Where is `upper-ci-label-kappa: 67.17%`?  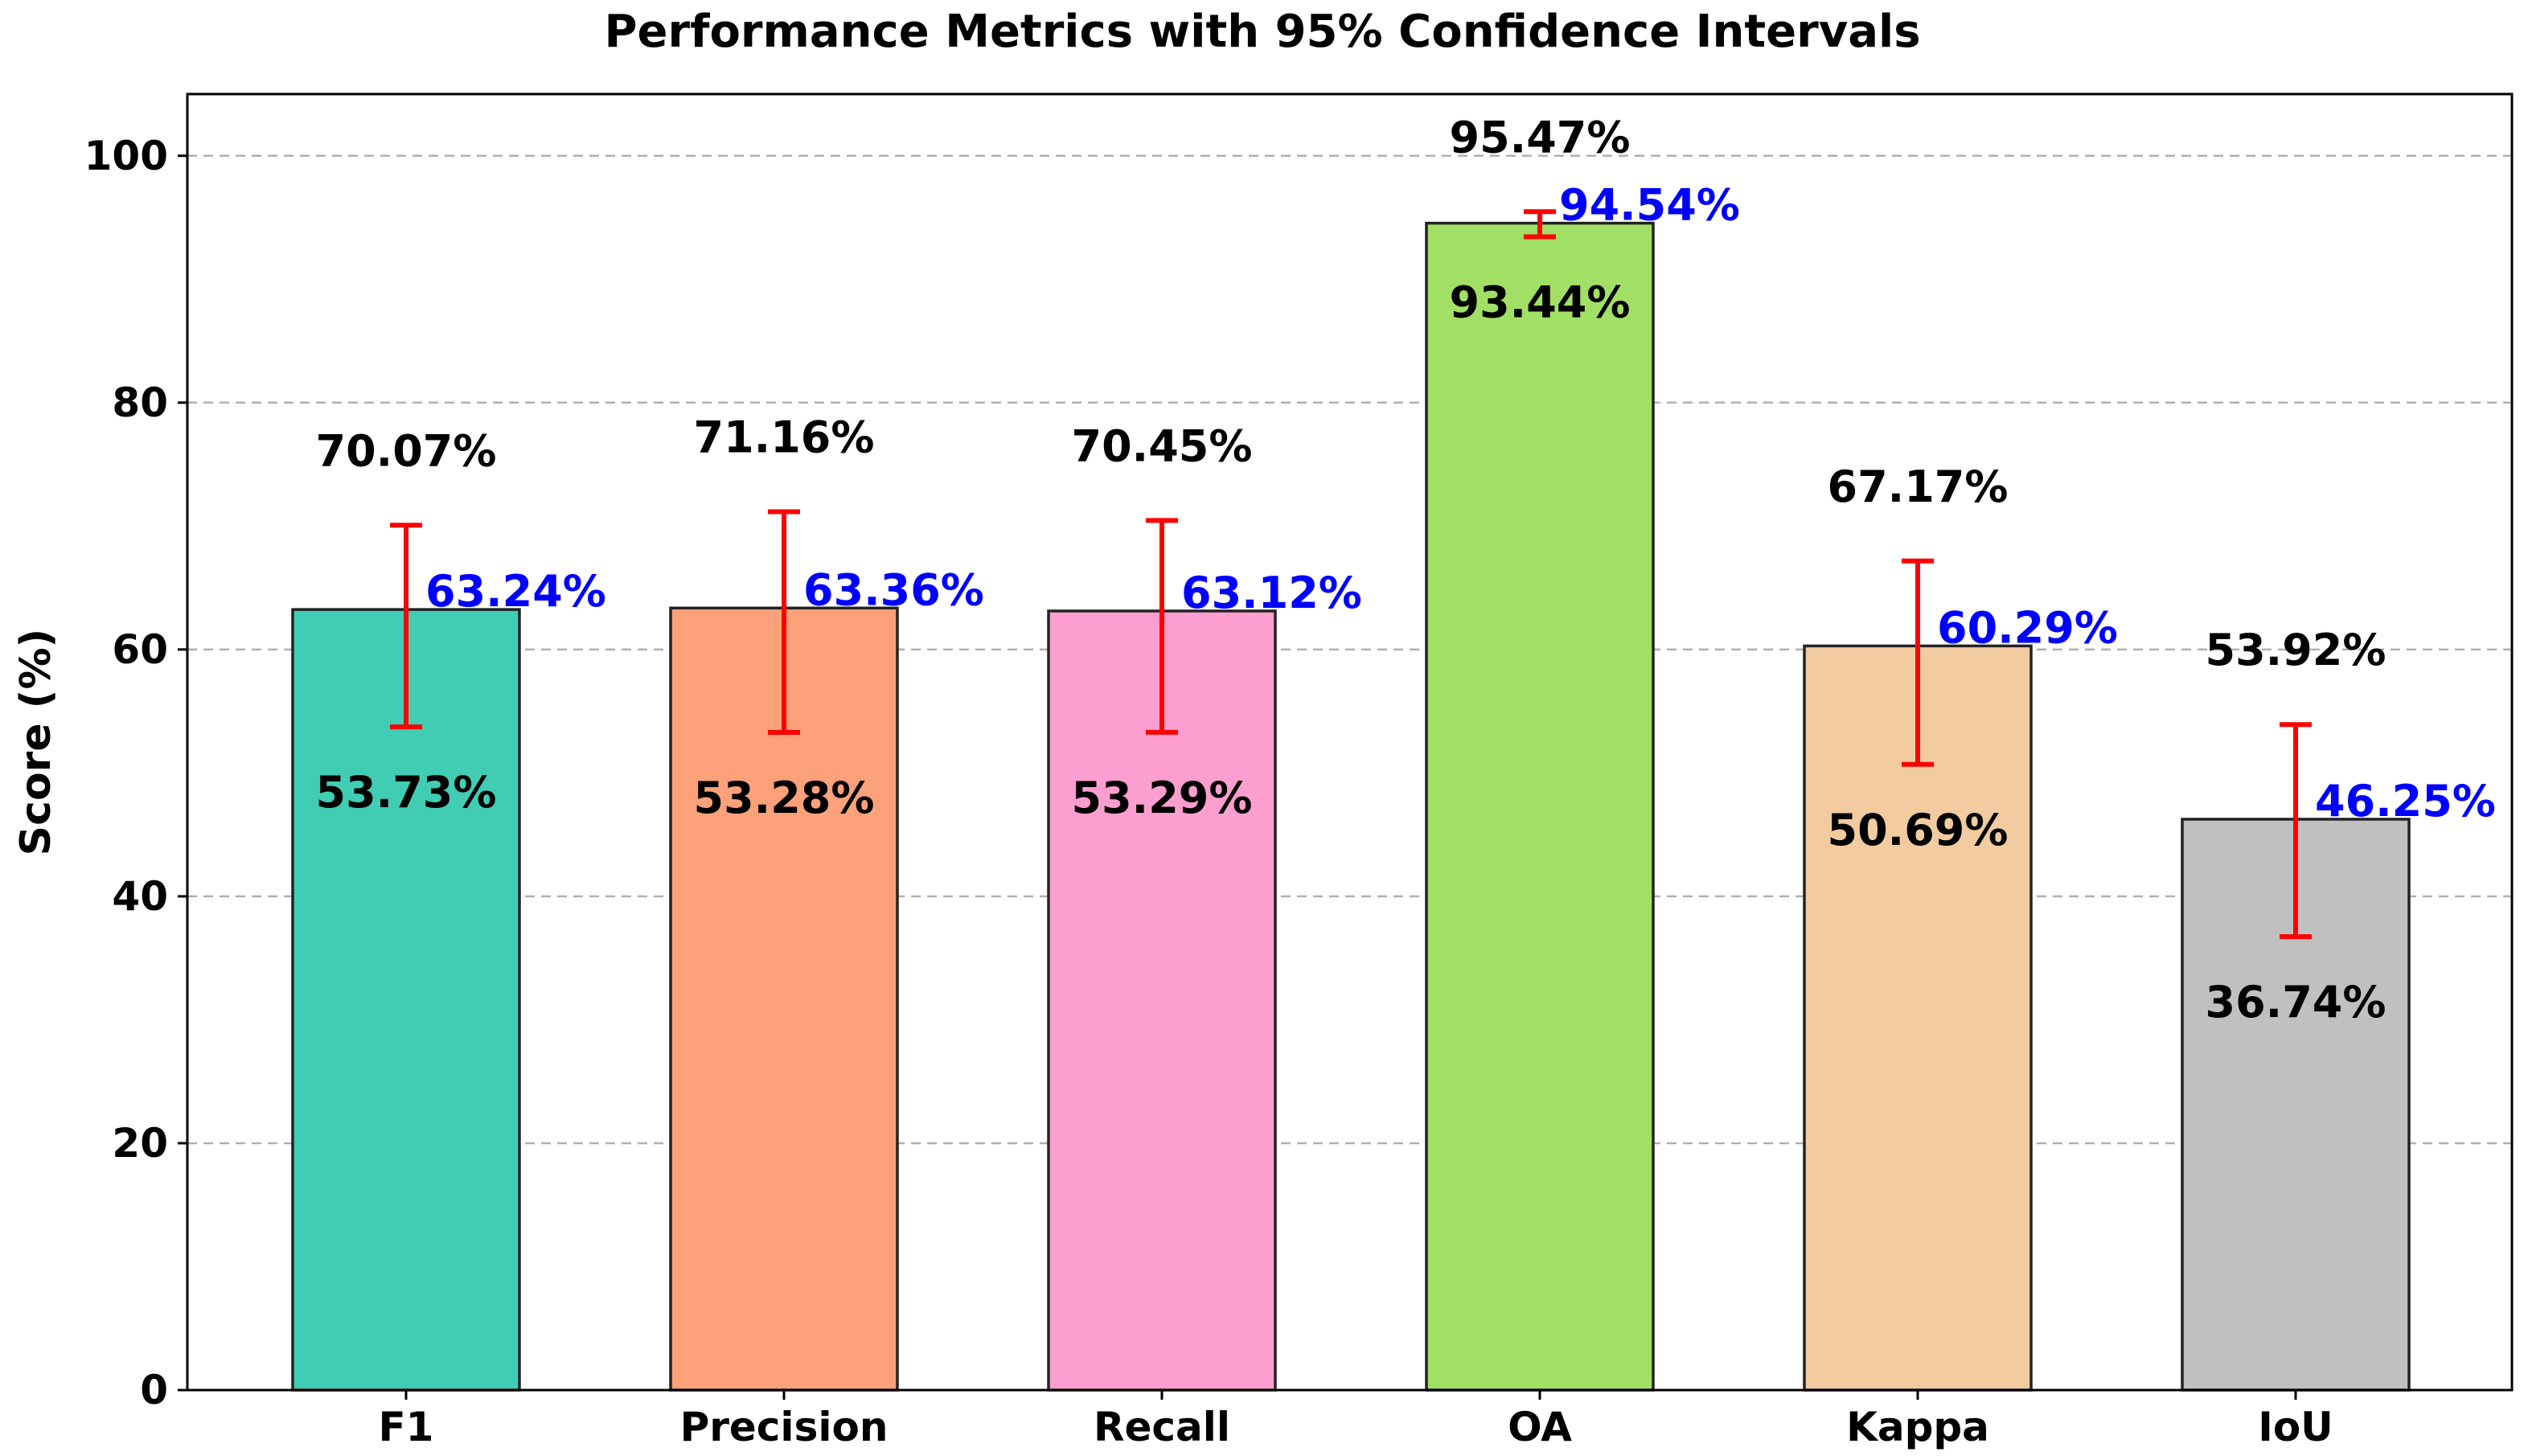 upper-ci-label-kappa: 67.17% is located at coordinates (1918, 486).